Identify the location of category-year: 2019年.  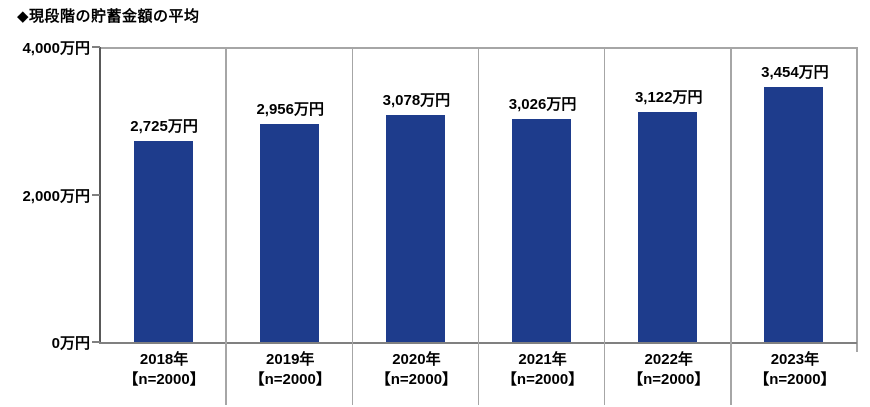
(290, 359).